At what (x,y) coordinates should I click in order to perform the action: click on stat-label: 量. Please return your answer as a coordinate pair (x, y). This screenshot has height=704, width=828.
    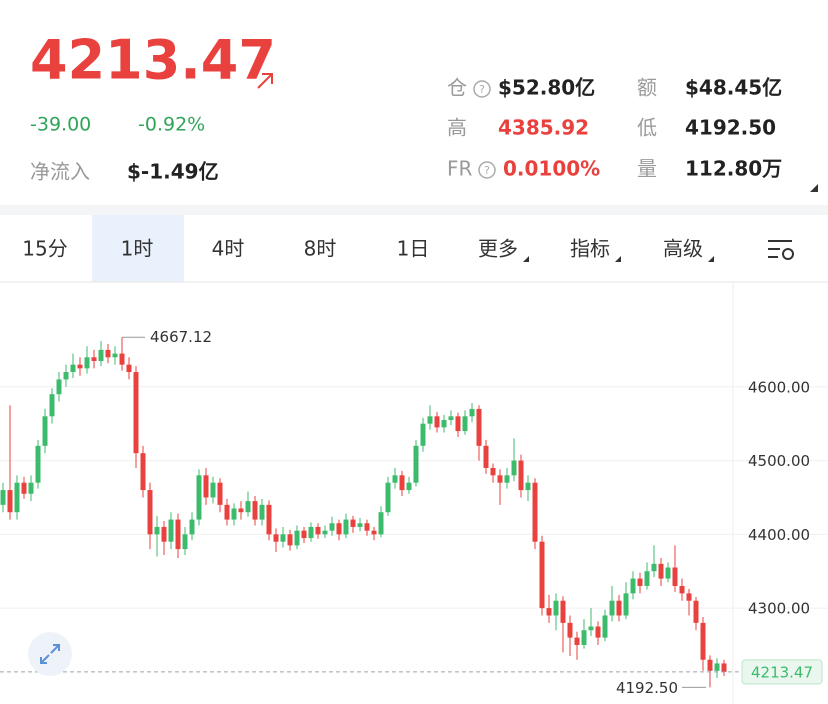
    Looking at the image, I should click on (647, 169).